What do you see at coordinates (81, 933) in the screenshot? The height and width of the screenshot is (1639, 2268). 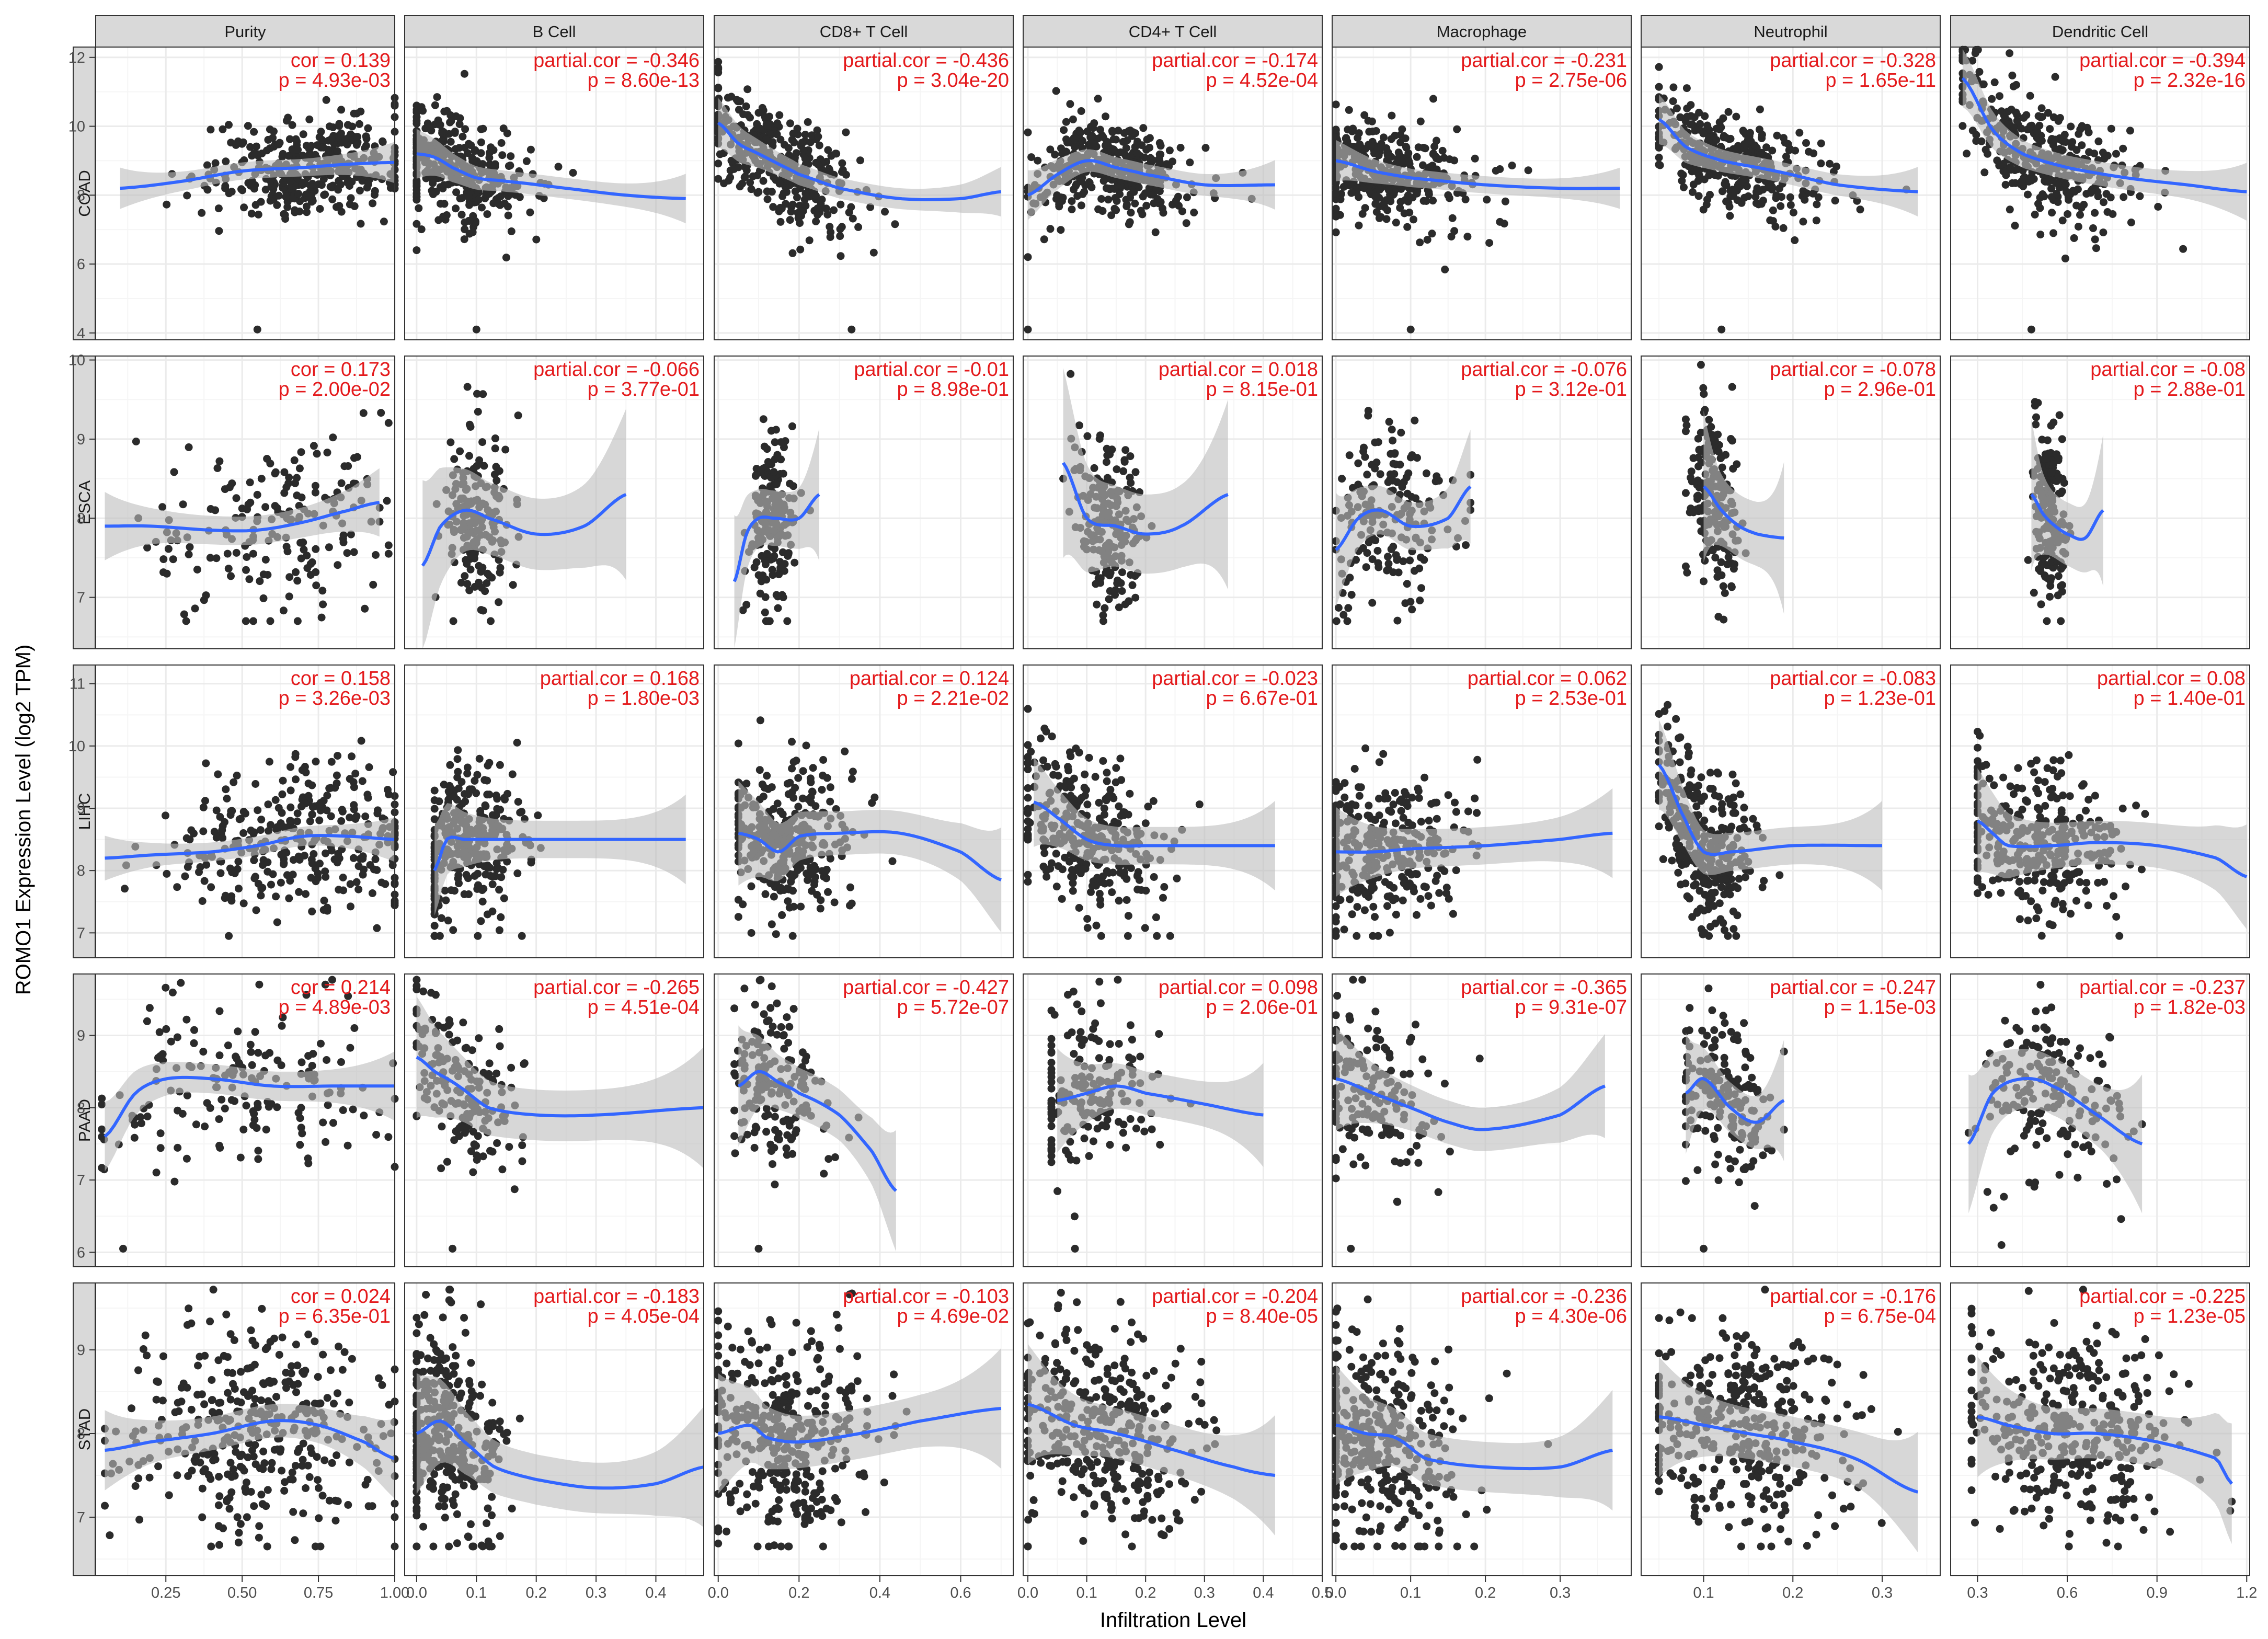 I see `y-tick-label: 7` at bounding box center [81, 933].